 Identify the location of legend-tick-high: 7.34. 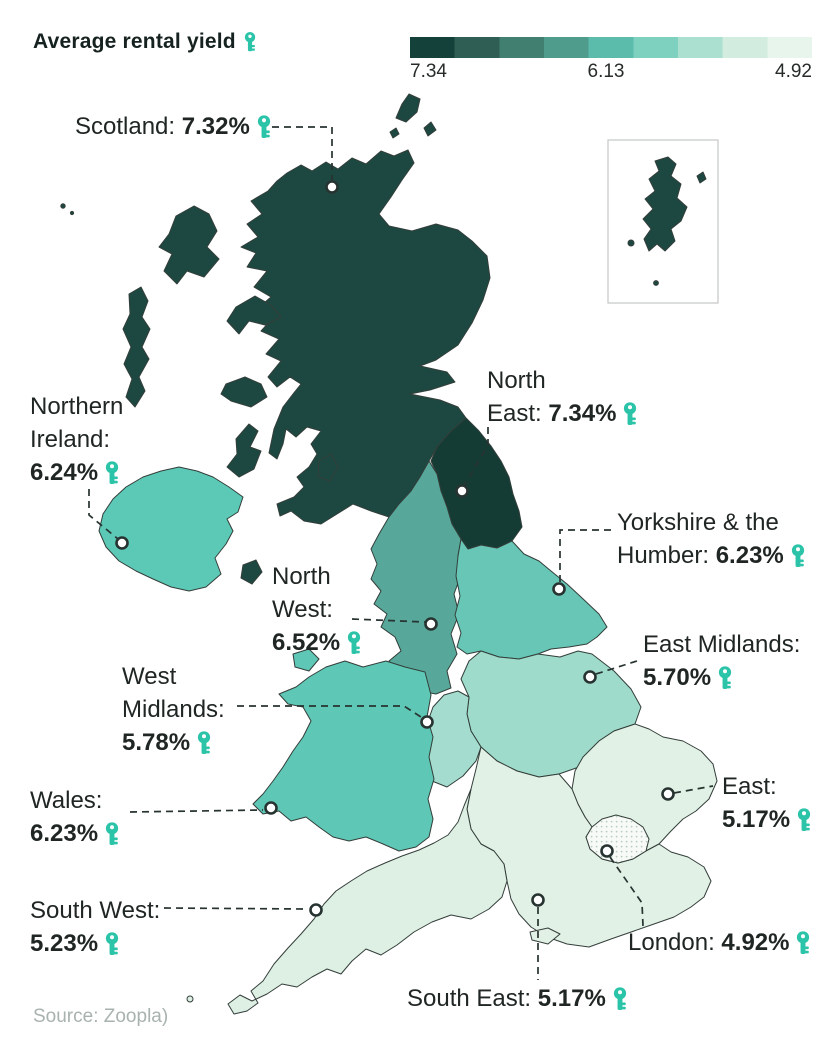
(428, 71).